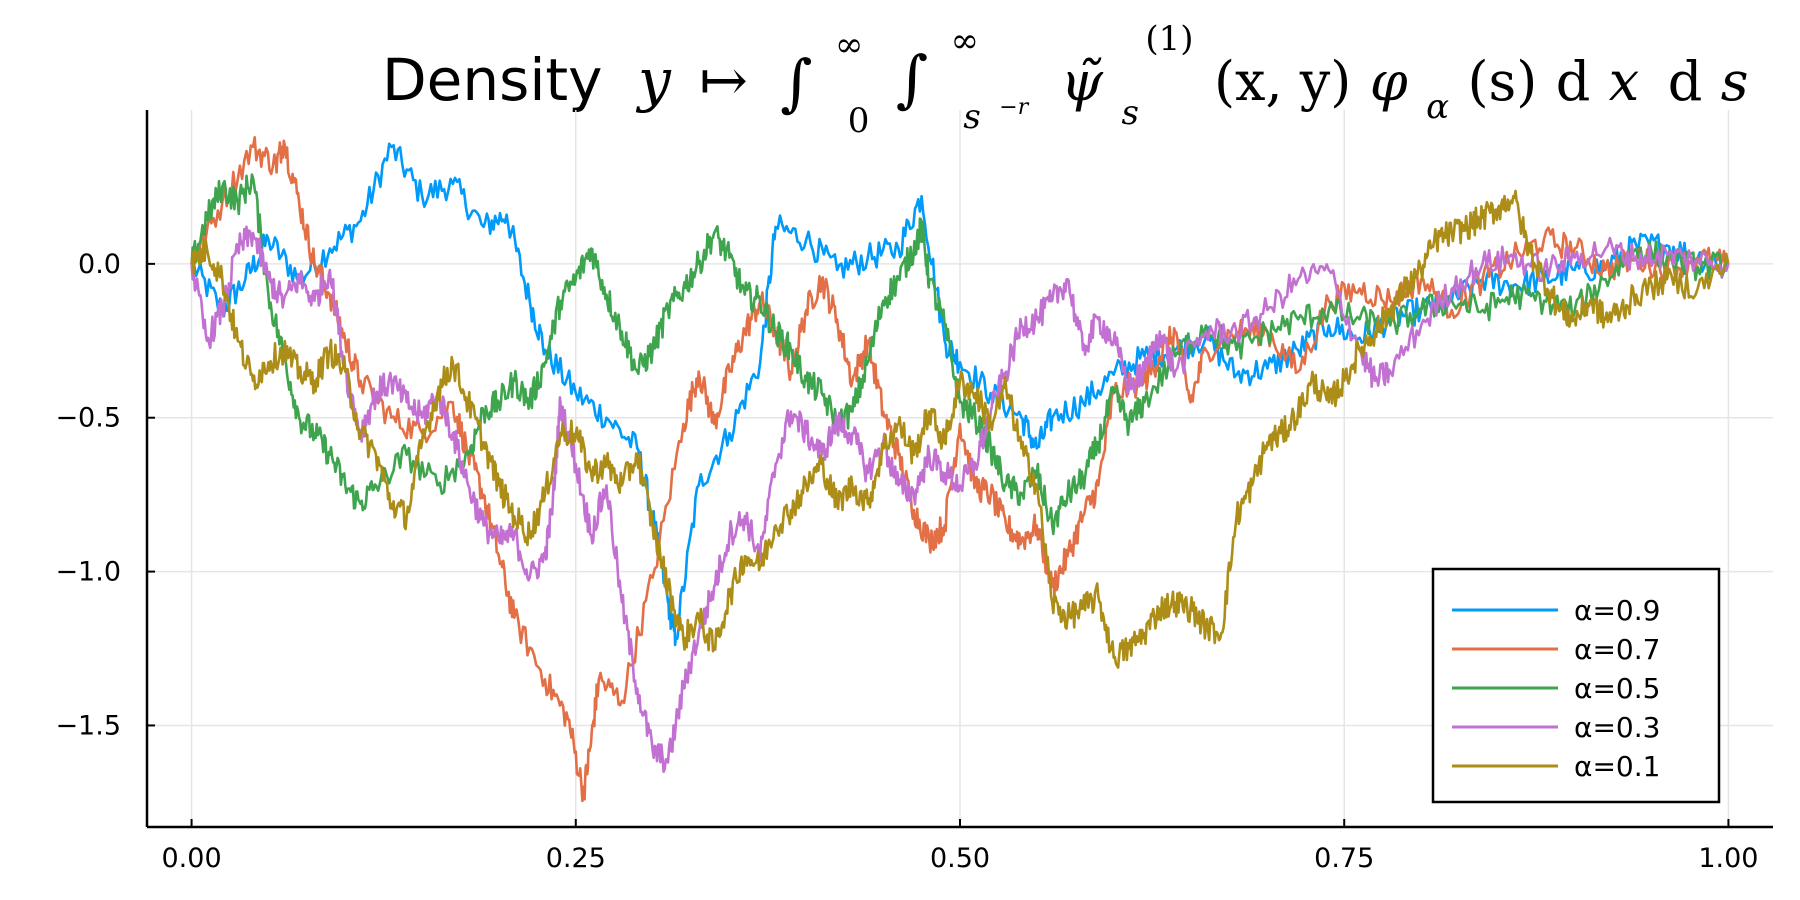 This screenshot has width=1800, height=900. What do you see at coordinates (576, 858) in the screenshot?
I see `x-tick-label: 0.25` at bounding box center [576, 858].